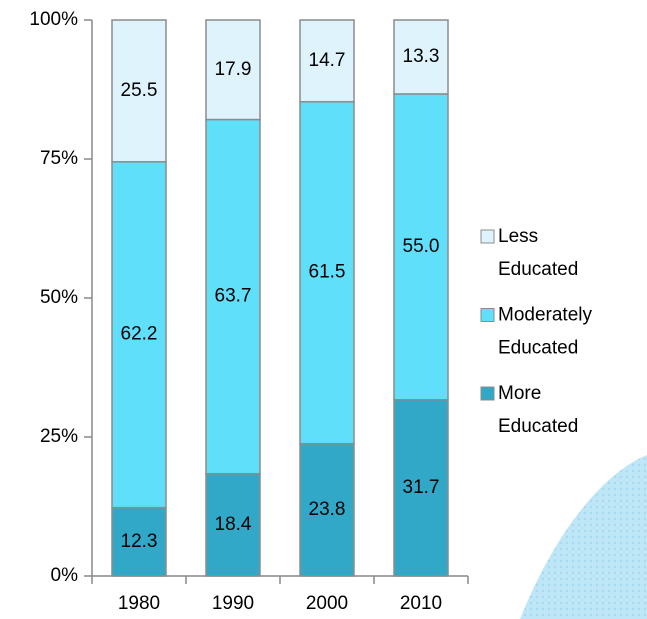 The width and height of the screenshot is (647, 619). I want to click on y-tick-label: 50%, so click(59, 297).